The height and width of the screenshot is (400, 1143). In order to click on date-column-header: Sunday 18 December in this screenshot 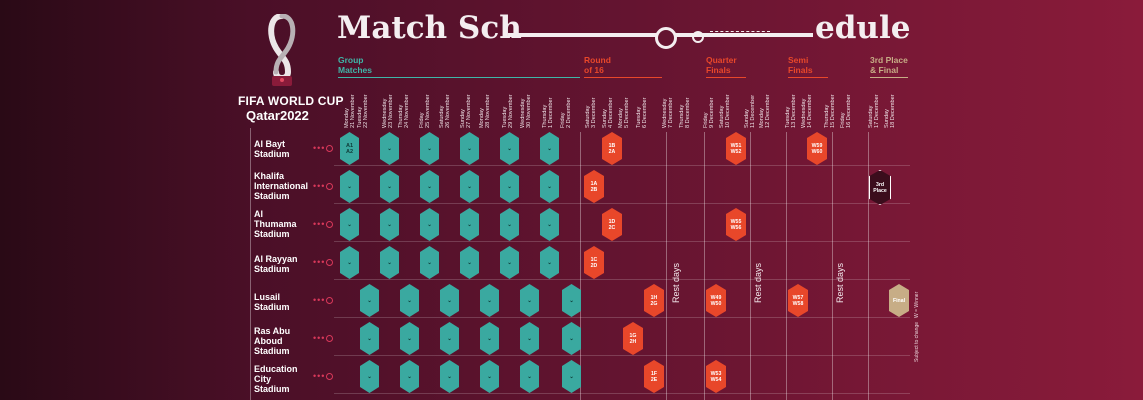, I will do `click(889, 106)`.